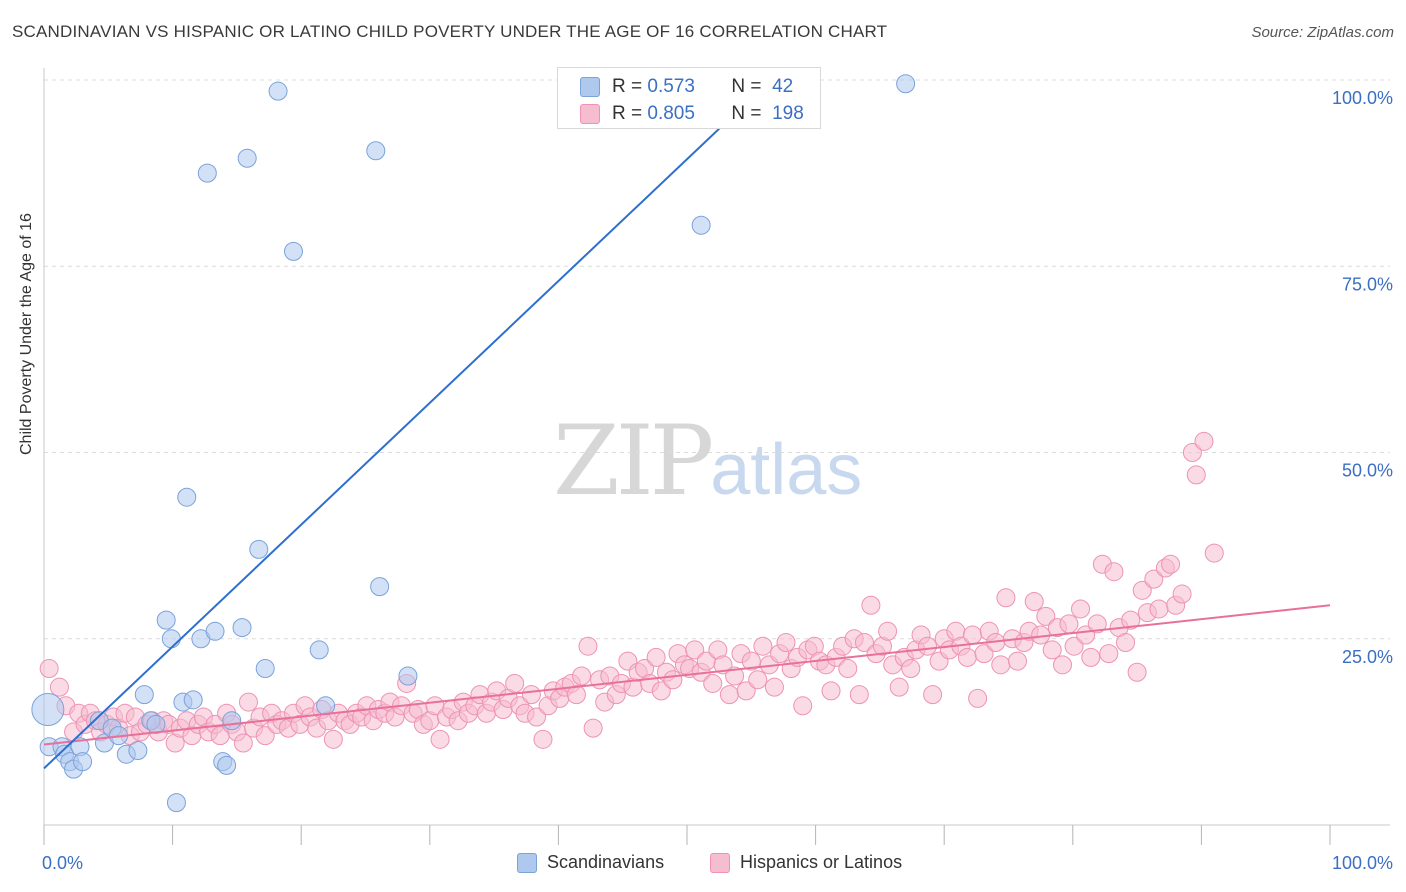 This screenshot has height=892, width=1406. I want to click on watermark-zip: ZIP, so click(633, 461).